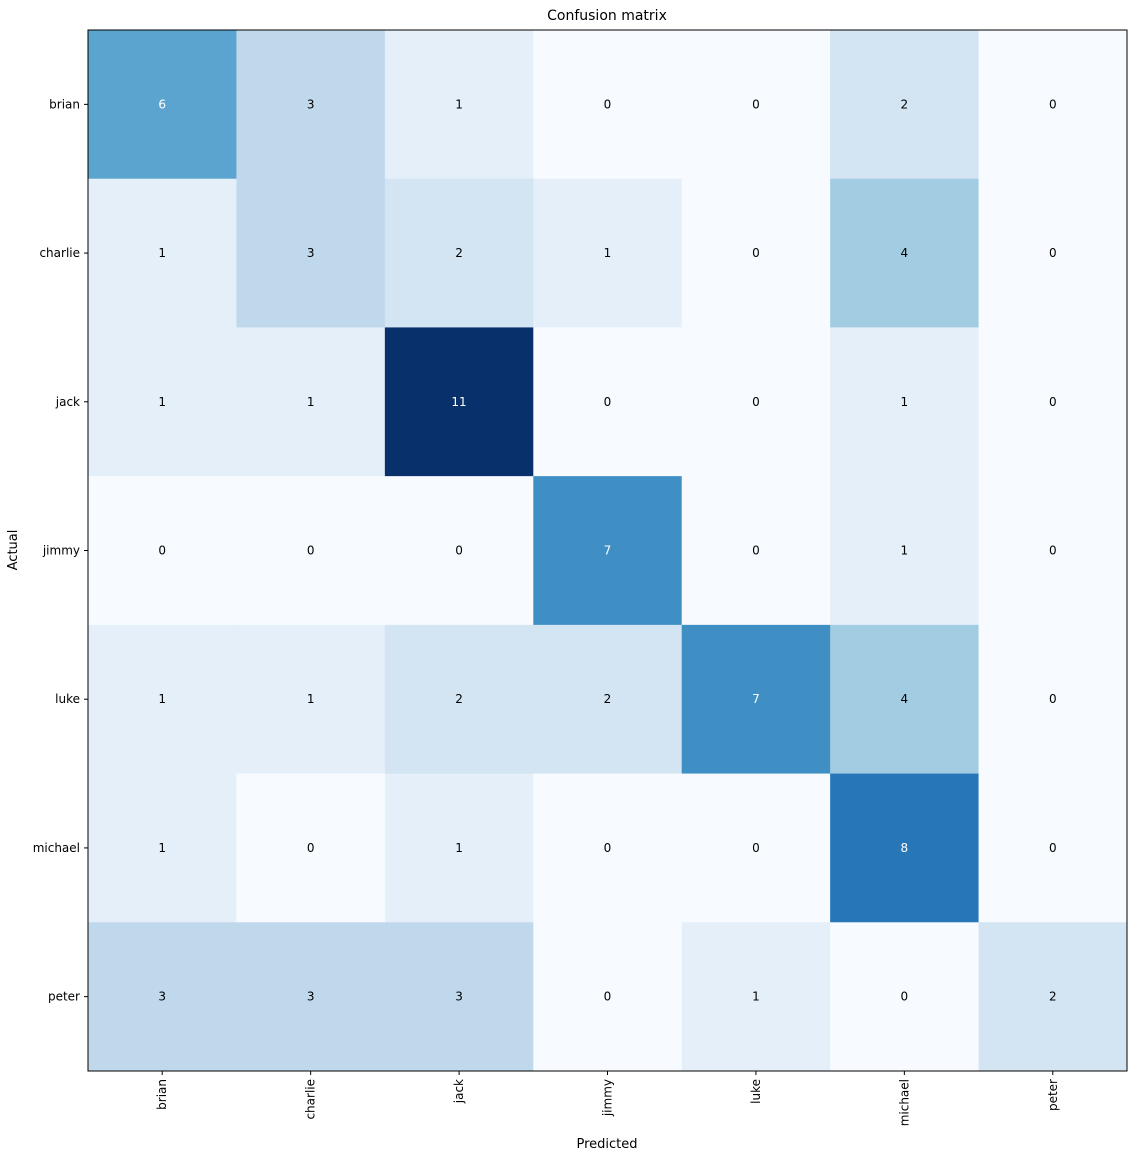 This screenshot has width=1148, height=1172. What do you see at coordinates (162, 1094) in the screenshot?
I see `x-tick-label: brian` at bounding box center [162, 1094].